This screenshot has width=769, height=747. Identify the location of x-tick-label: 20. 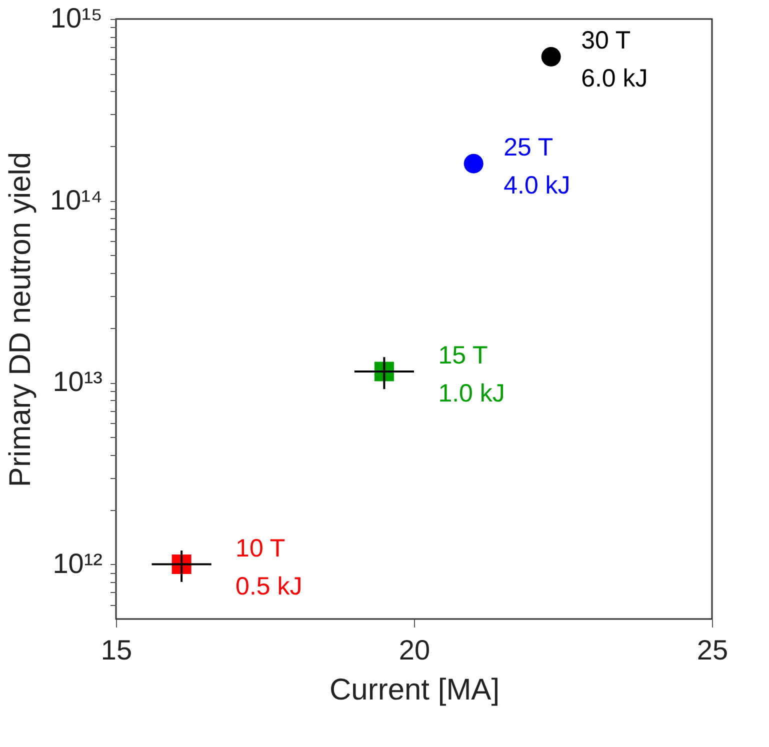
(414, 650).